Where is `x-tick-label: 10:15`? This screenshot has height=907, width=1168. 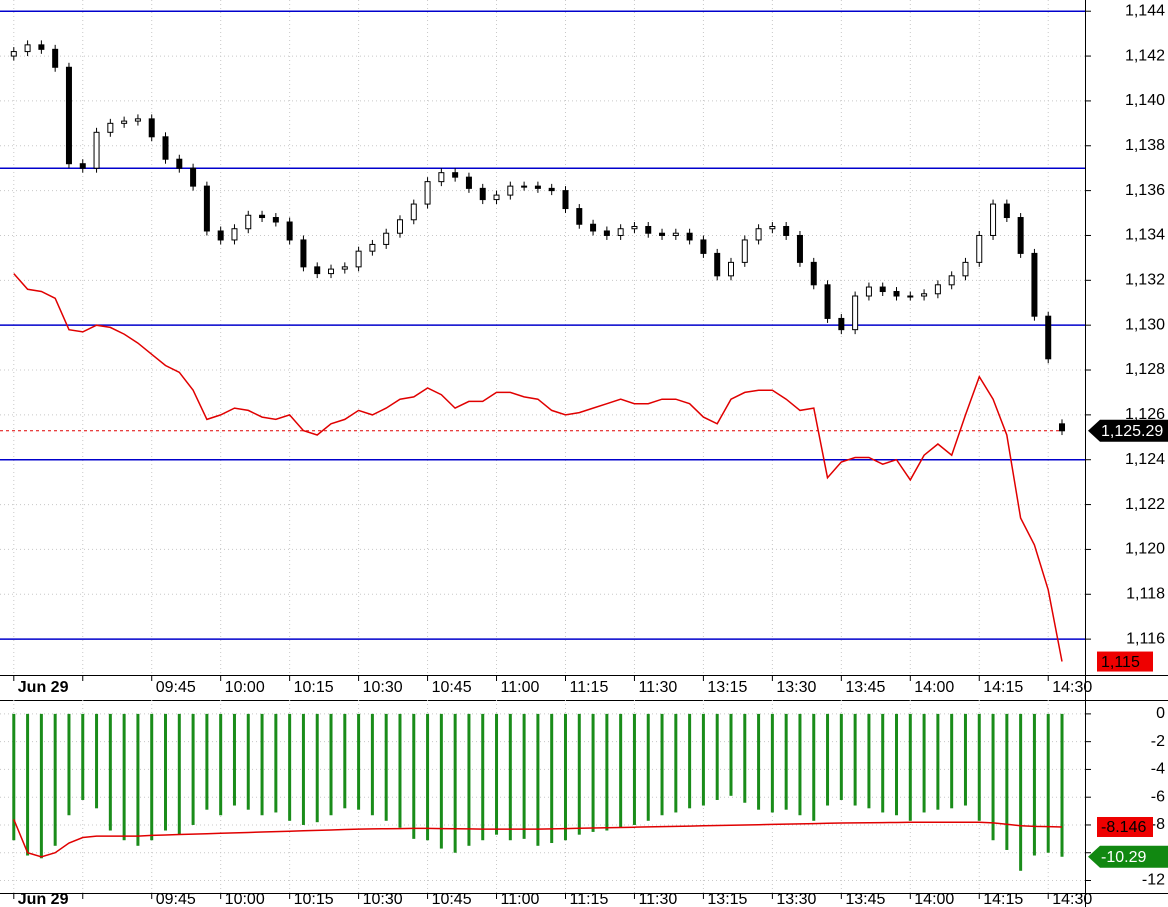 x-tick-label: 10:15 is located at coordinates (314, 687).